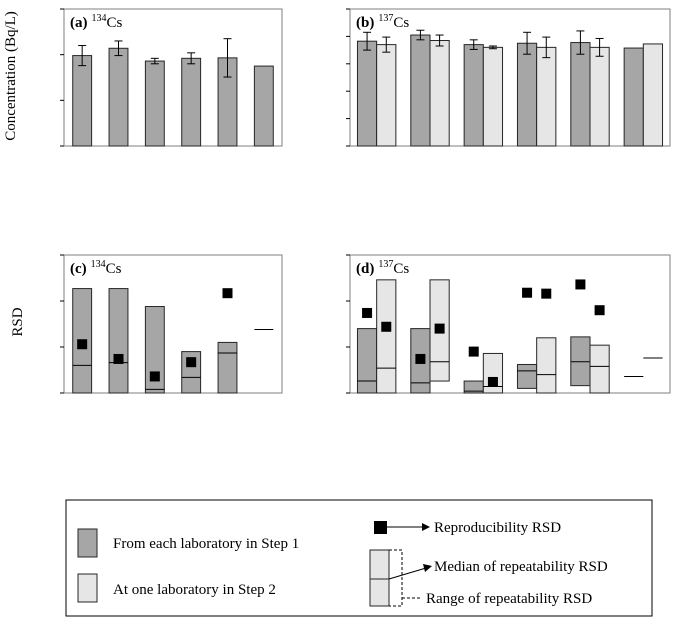  I want to click on panel-b: (b) 137Cs, so click(508, 77).